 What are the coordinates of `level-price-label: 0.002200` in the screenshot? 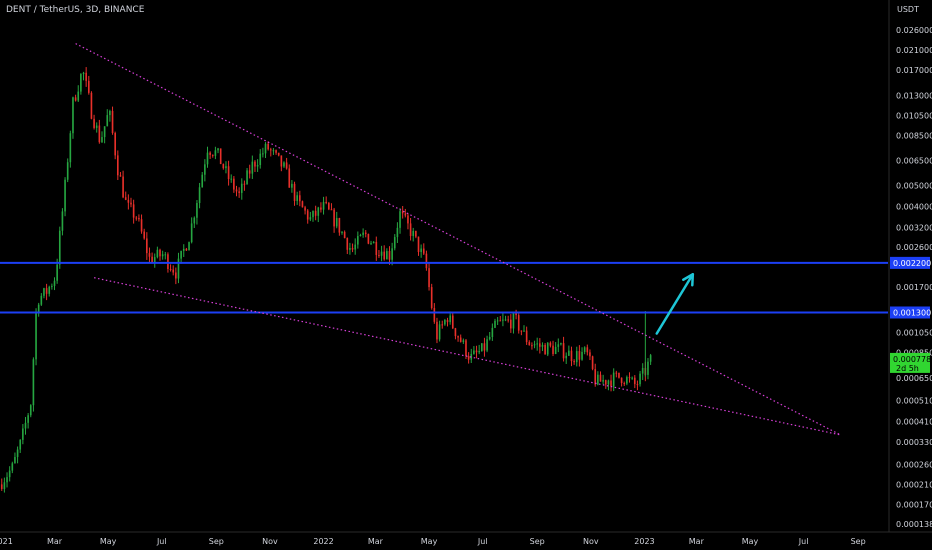 It's located at (912, 263).